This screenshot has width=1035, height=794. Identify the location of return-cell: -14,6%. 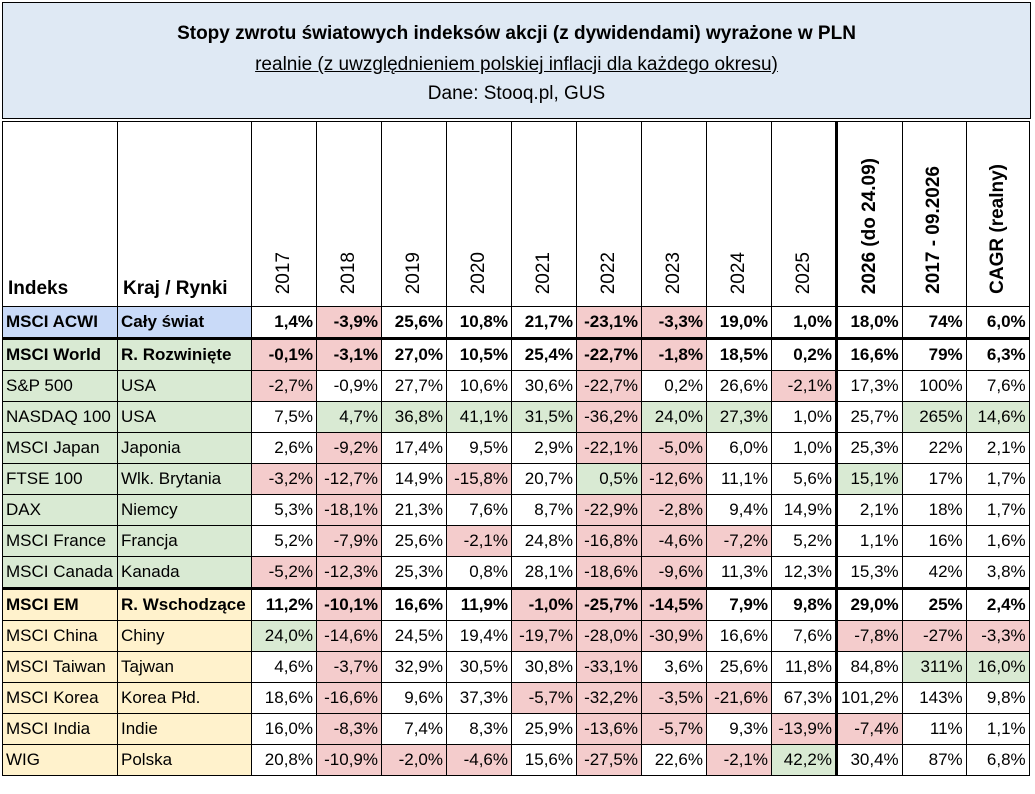
(349, 636).